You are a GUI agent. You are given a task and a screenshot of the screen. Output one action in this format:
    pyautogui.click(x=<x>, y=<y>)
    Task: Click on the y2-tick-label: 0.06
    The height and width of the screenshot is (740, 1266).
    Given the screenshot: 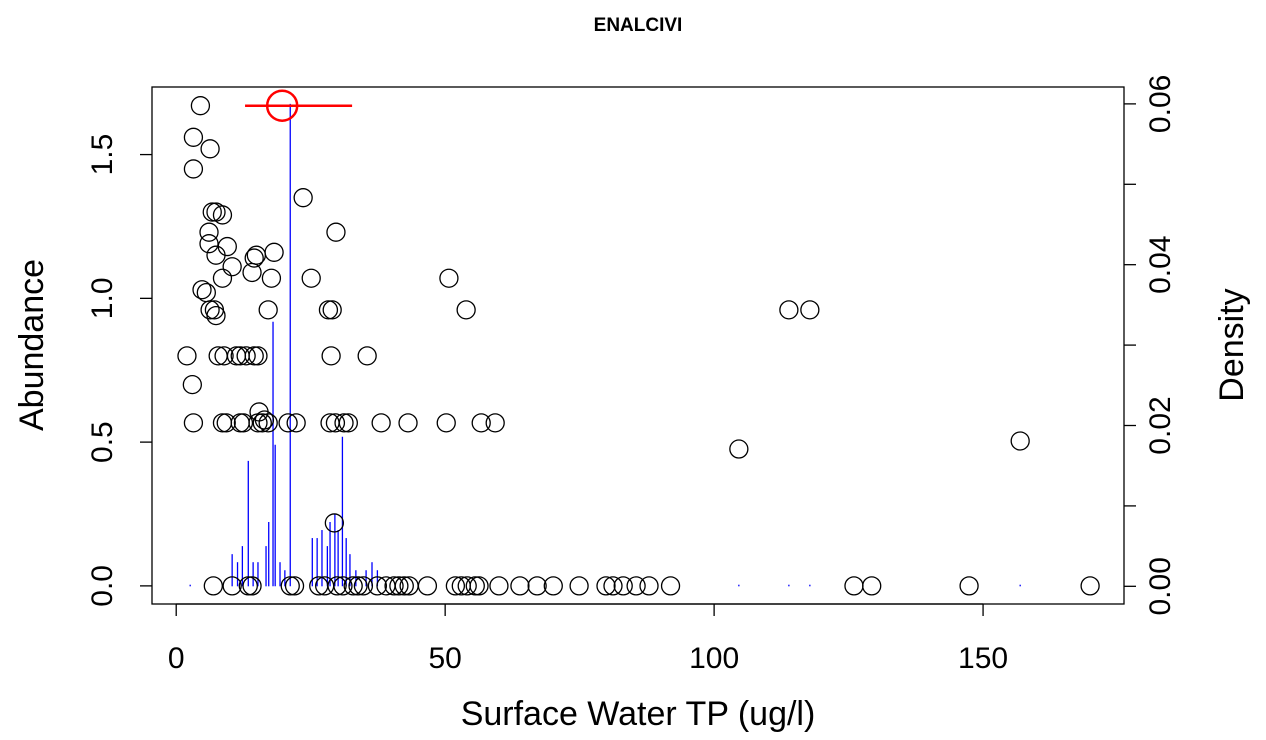 What is the action you would take?
    pyautogui.click(x=1160, y=104)
    